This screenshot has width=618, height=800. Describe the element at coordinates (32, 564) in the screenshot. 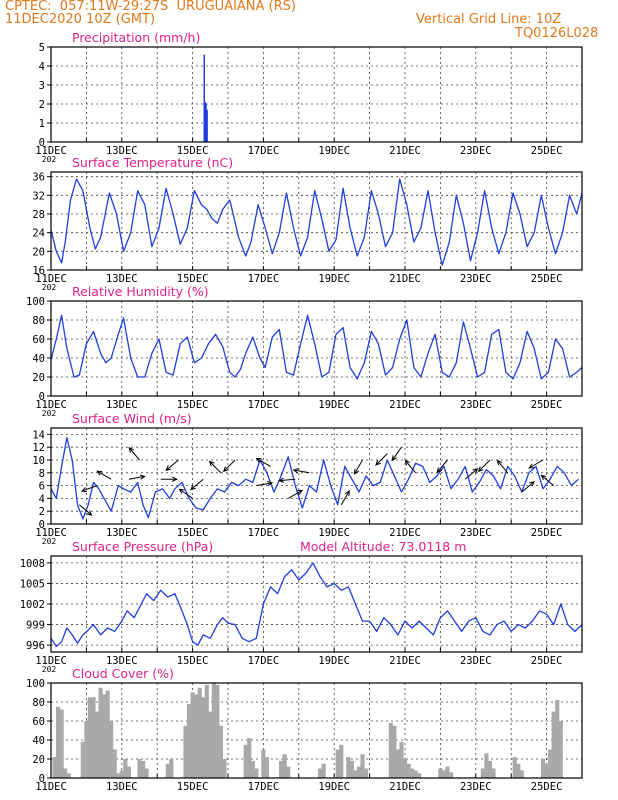

I see `y-tick-label: 1008` at that location.